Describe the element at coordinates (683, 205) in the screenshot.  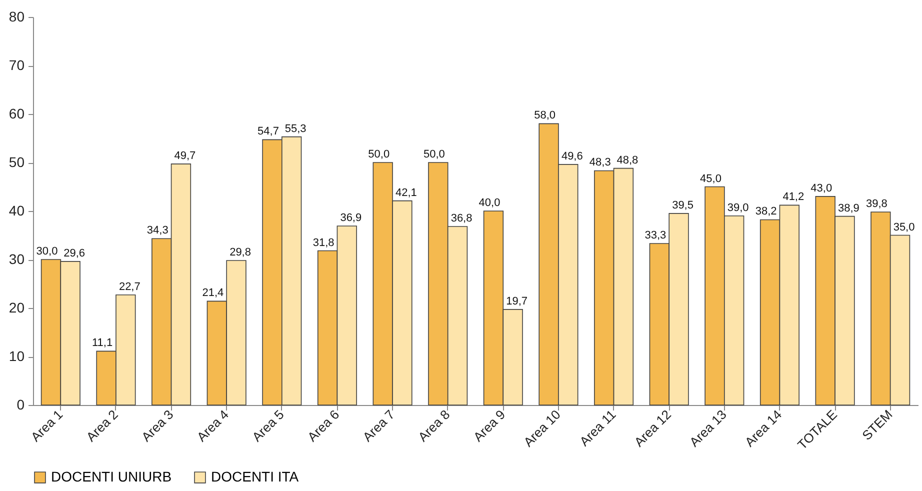
I see `data-label: 39,5` at that location.